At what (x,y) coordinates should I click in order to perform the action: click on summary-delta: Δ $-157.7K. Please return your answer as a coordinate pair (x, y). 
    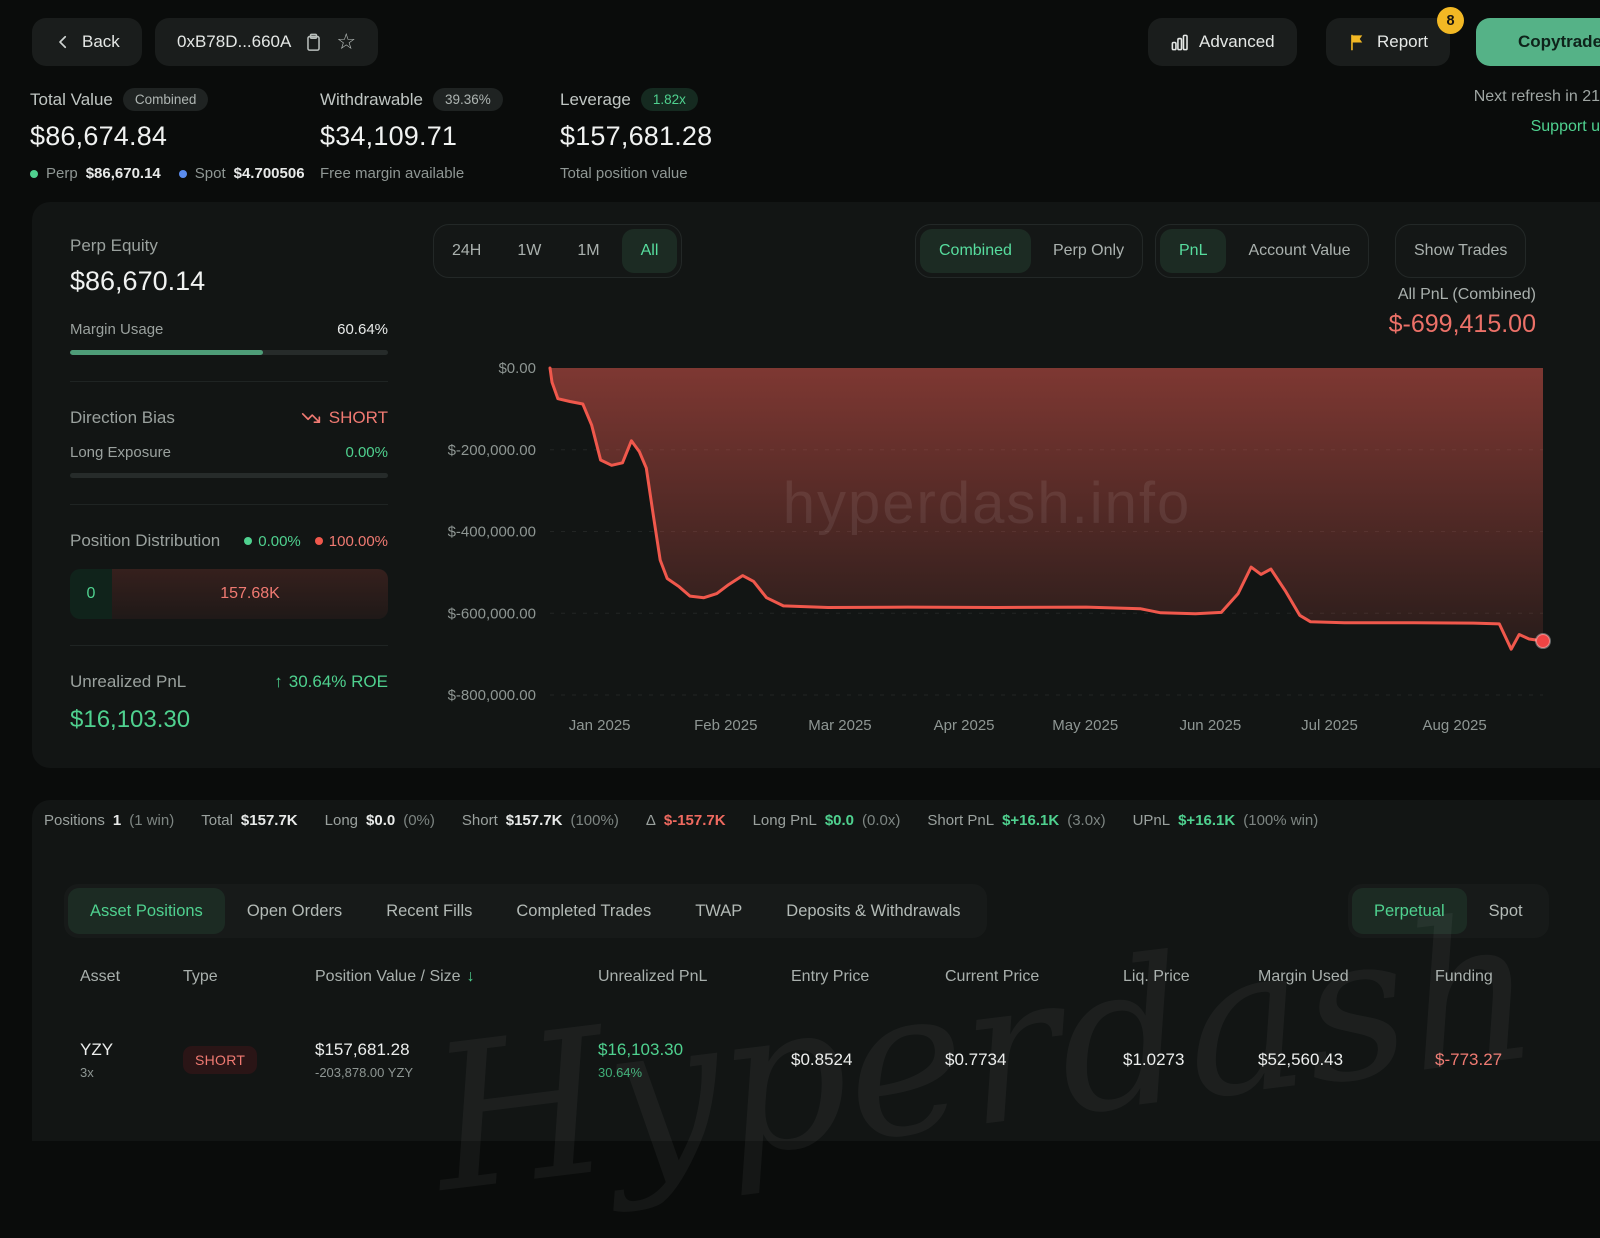
    Looking at the image, I should click on (685, 820).